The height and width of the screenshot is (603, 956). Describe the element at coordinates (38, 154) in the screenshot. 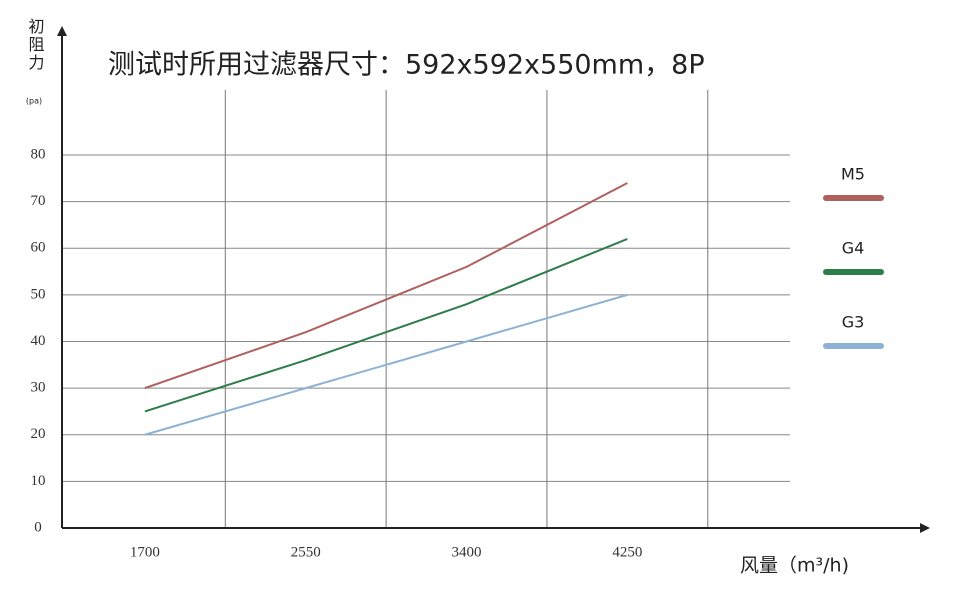

I see `y-tick-label: 80` at that location.